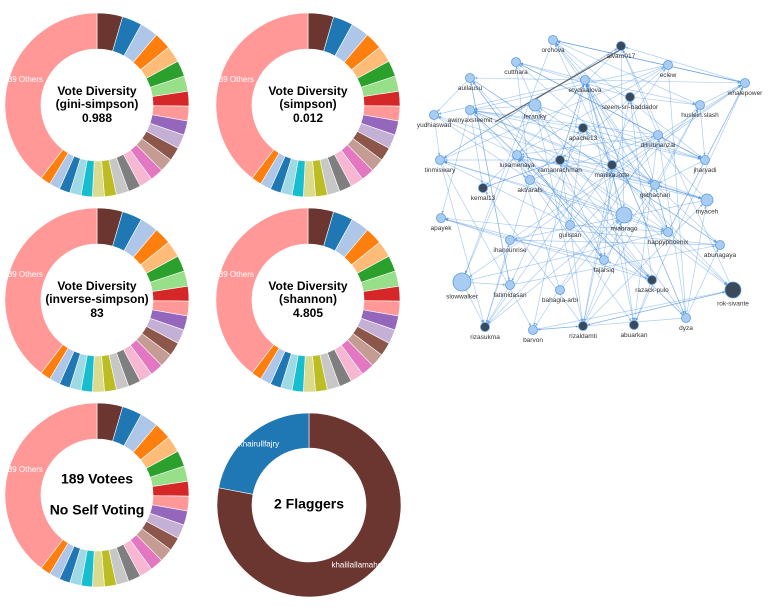 The height and width of the screenshot is (613, 768). I want to click on node-label: gulistan, so click(570, 235).